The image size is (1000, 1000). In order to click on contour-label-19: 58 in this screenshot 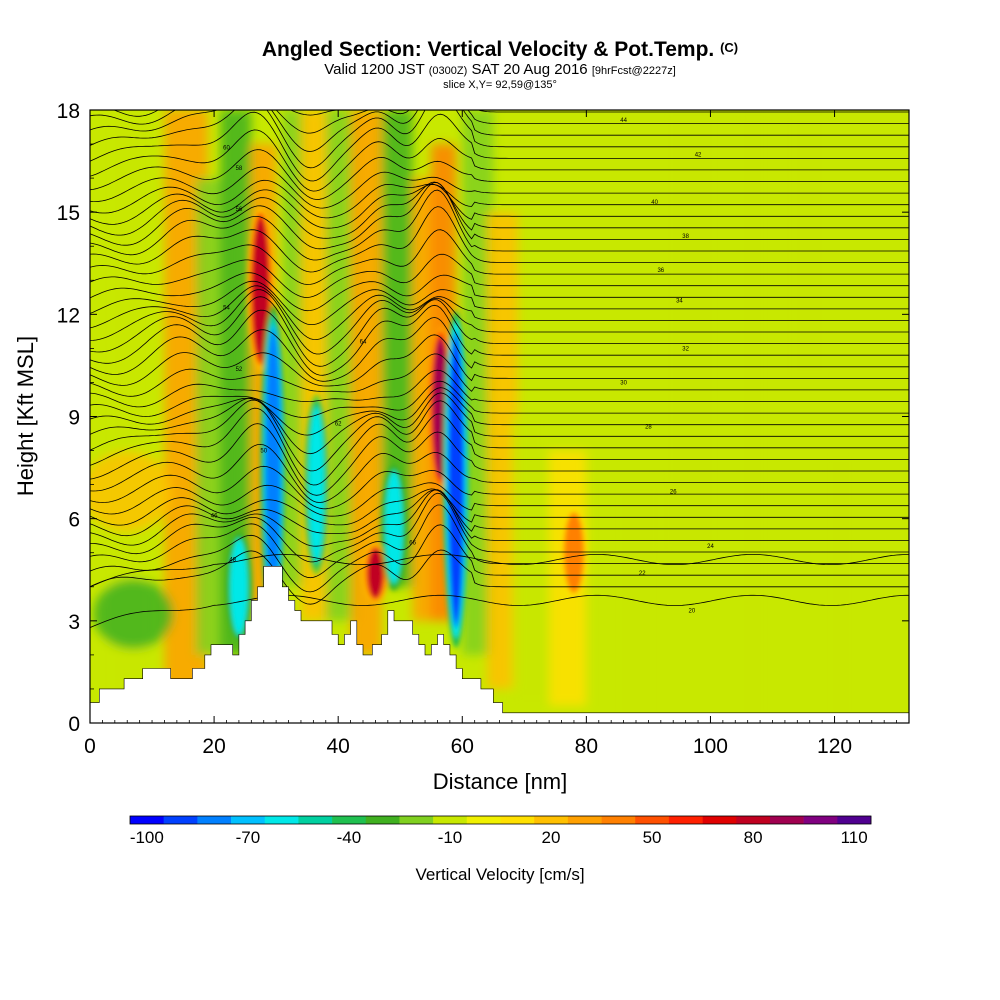, I will do `click(239, 169)`.